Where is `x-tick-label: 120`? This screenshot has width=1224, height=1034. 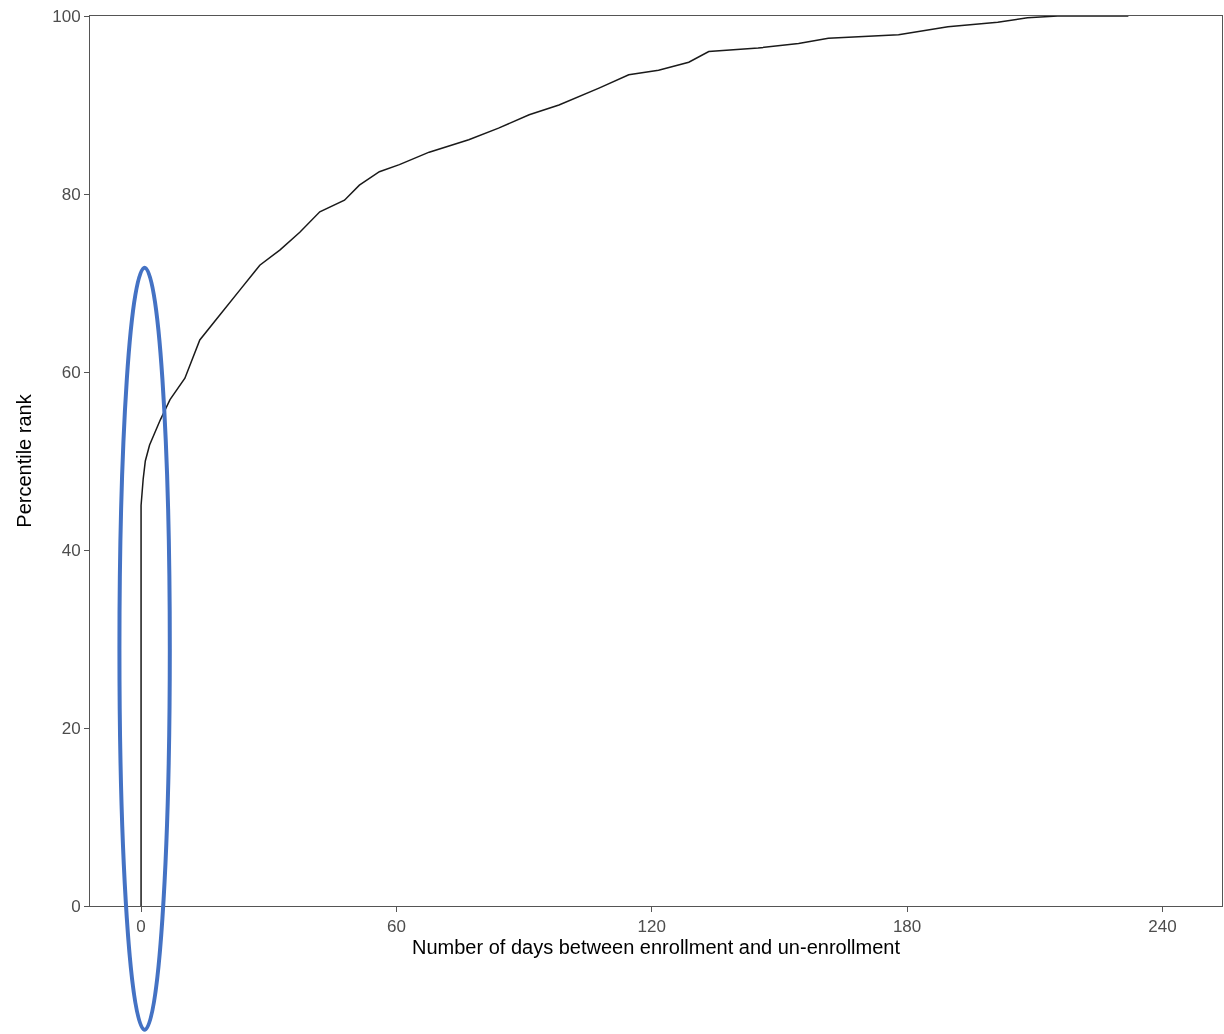
x-tick-label: 120 is located at coordinates (651, 927).